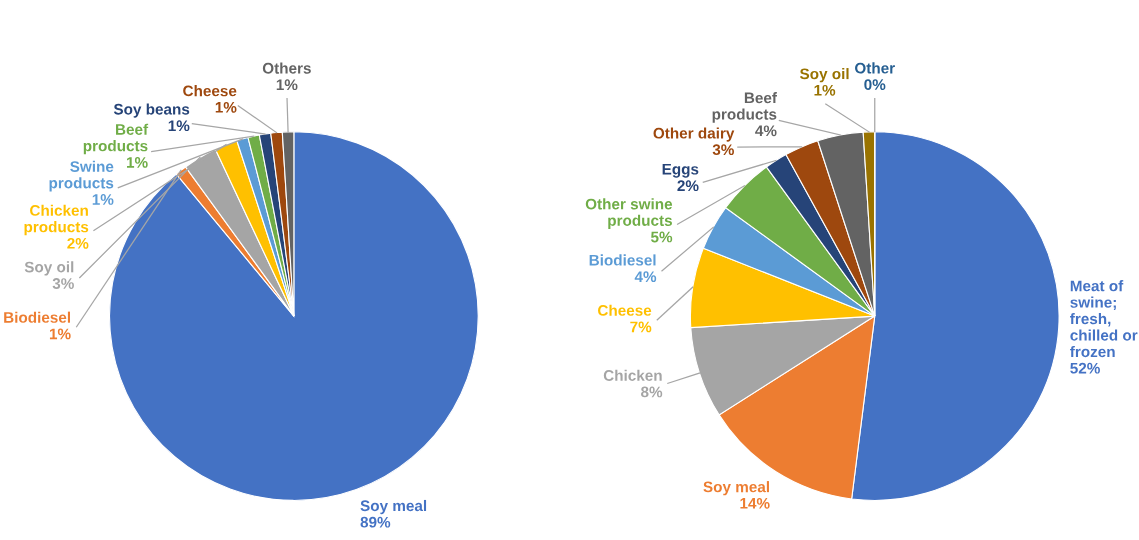 The height and width of the screenshot is (540, 1139). Describe the element at coordinates (629, 213) in the screenshot. I see `slice-label: Other swine products` at that location.